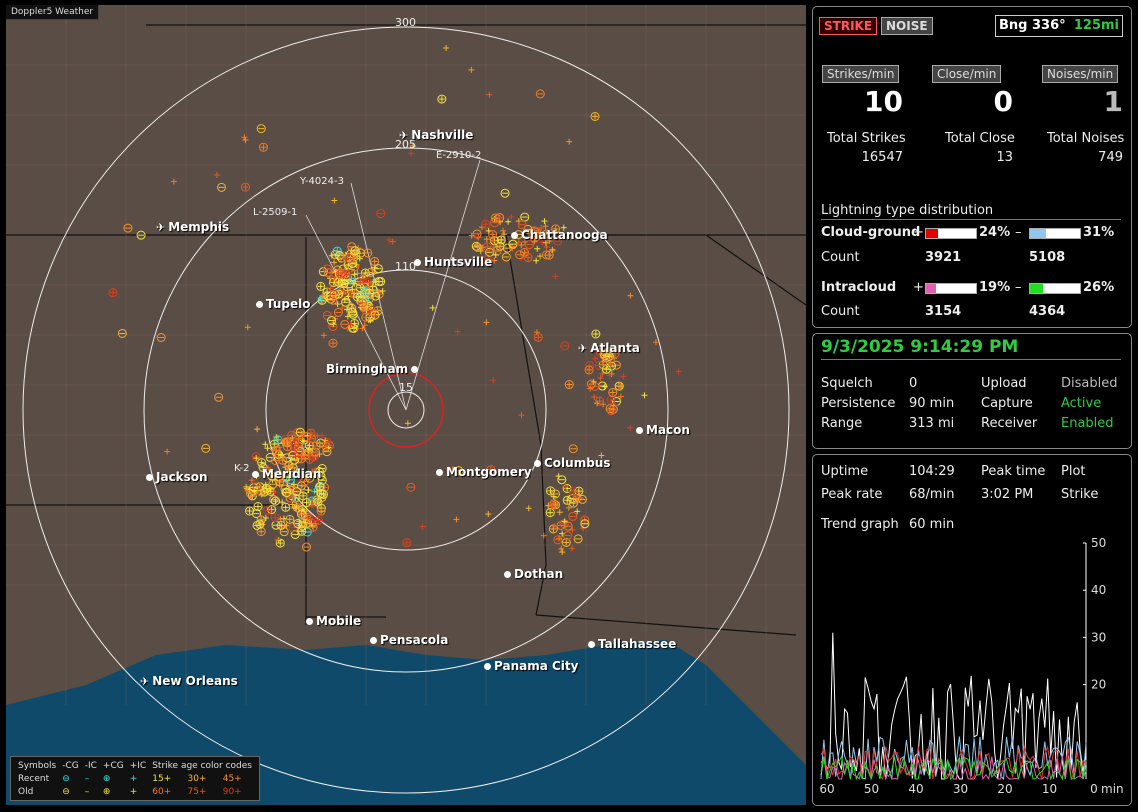 Image resolution: width=1138 pixels, height=812 pixels. What do you see at coordinates (322, 181) in the screenshot?
I see `storm-tag-y: Y-4024-3` at bounding box center [322, 181].